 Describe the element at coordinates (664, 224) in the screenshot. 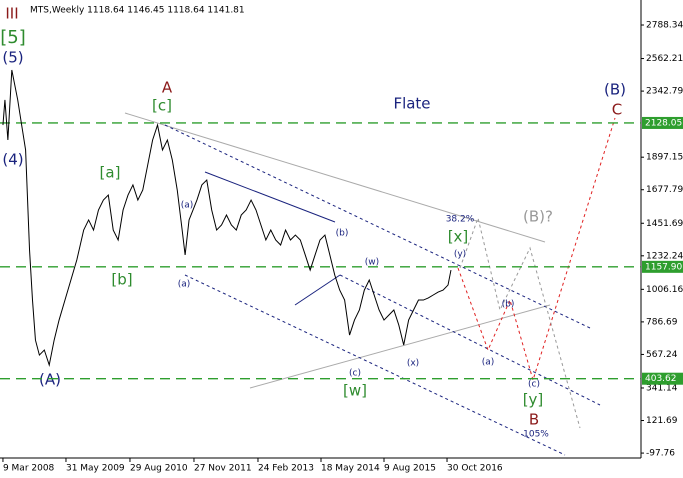

I see `y-tick-label: 1451.69` at that location.